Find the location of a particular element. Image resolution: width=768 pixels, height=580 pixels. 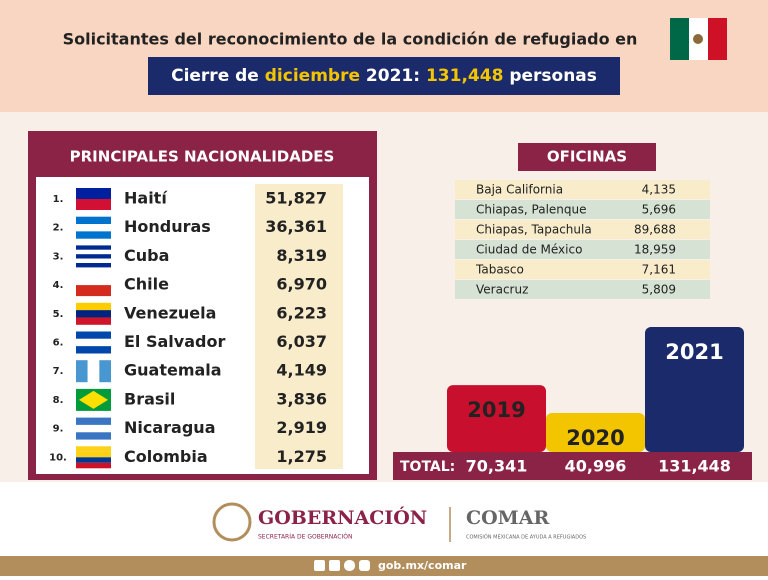

subtitle-box is located at coordinates (384, 76).